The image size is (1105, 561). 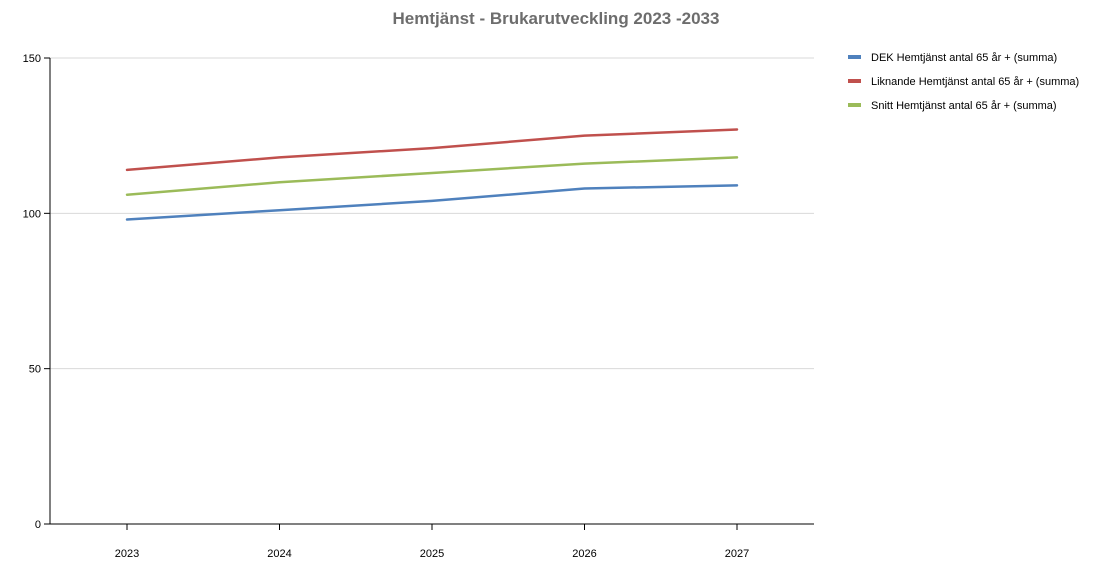 I want to click on y-tick-label: 100, so click(x=32, y=214).